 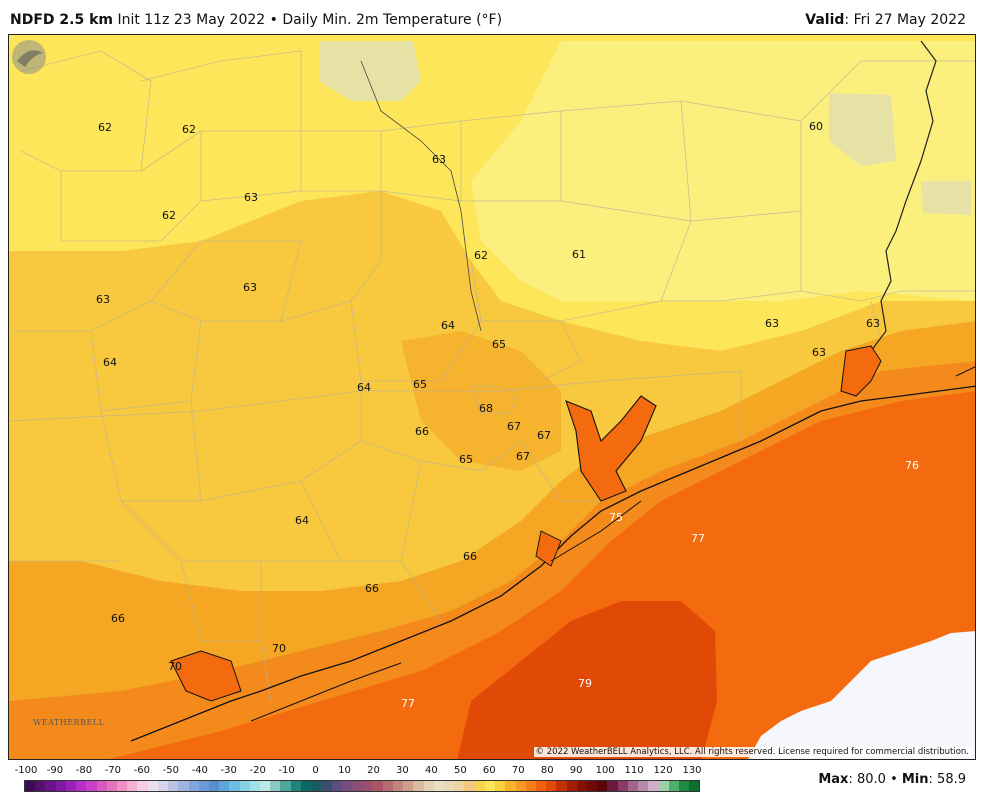 I want to click on legend-tick-label: -20, so click(x=257, y=770).